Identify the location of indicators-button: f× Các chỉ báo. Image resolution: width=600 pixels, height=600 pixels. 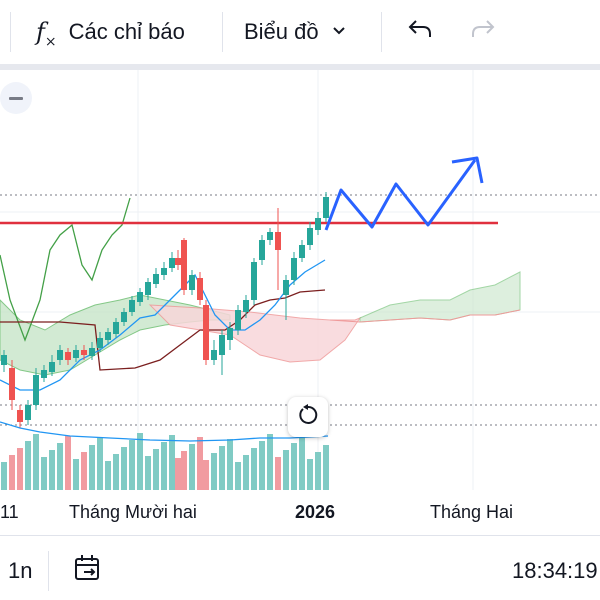
(110, 32).